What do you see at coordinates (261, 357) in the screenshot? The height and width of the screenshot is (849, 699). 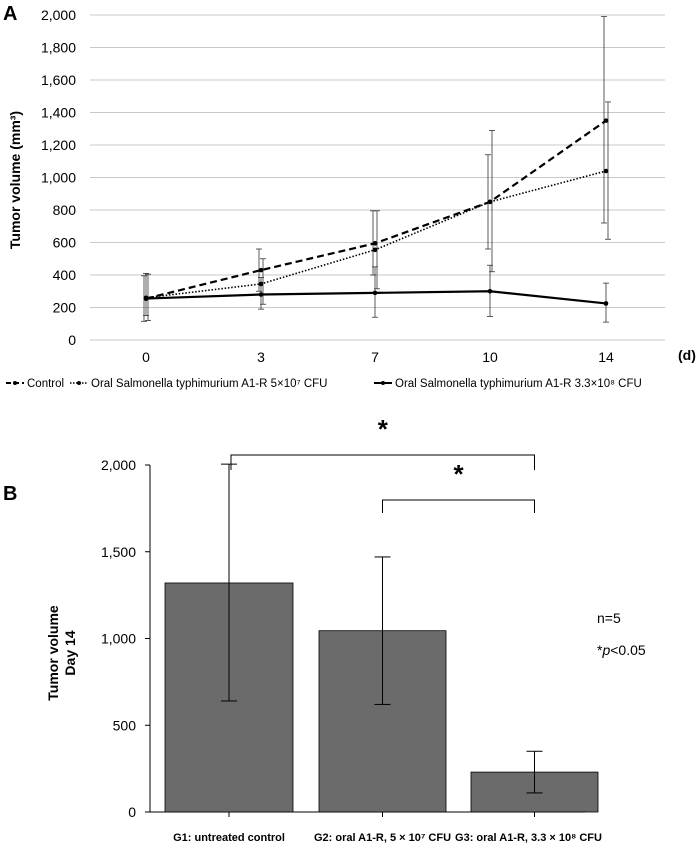 I see `panel-a-x-tick-label: 3` at bounding box center [261, 357].